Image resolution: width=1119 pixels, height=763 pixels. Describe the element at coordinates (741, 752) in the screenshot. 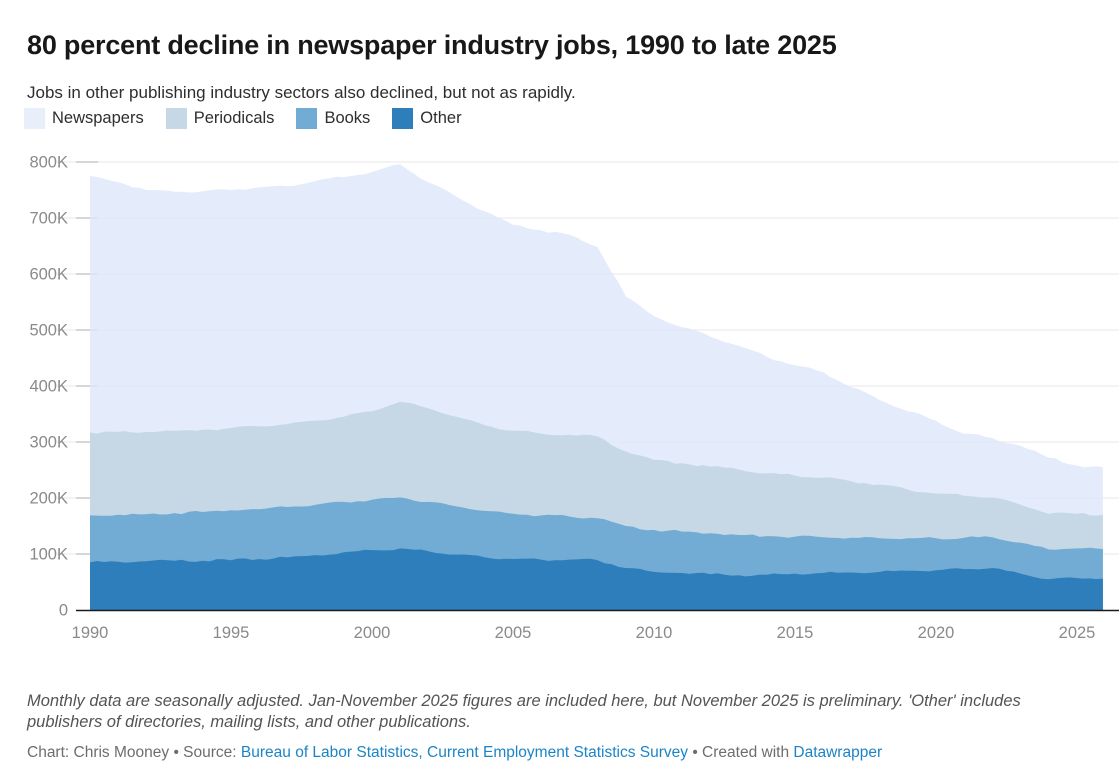

I see `credit-middle: • Created with` at that location.